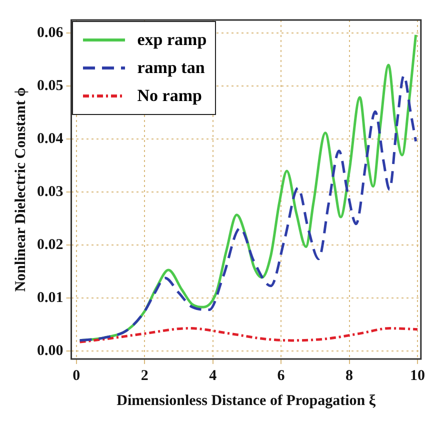 Image resolution: width=436 pixels, height=422 pixels. What do you see at coordinates (50, 298) in the screenshot?
I see `y-tick-label: 0.01` at bounding box center [50, 298].